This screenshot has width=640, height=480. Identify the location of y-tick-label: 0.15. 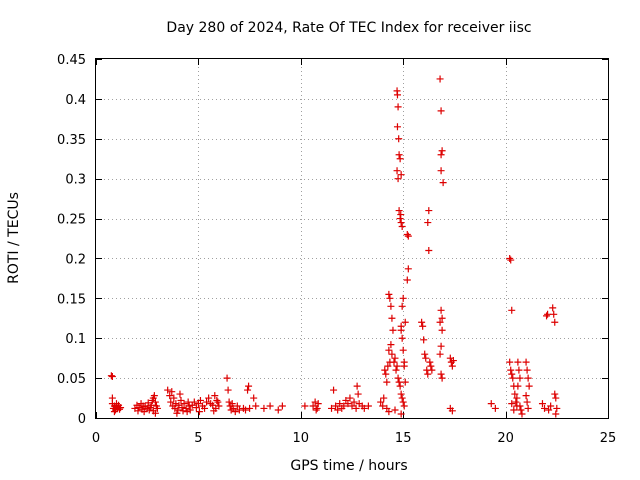
(71, 299).